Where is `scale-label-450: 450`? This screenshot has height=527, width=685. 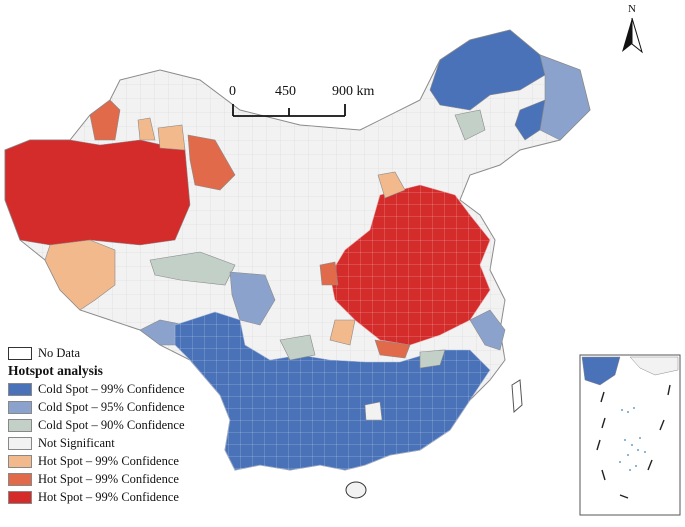
scale-label-450: 450 is located at coordinates (285, 91).